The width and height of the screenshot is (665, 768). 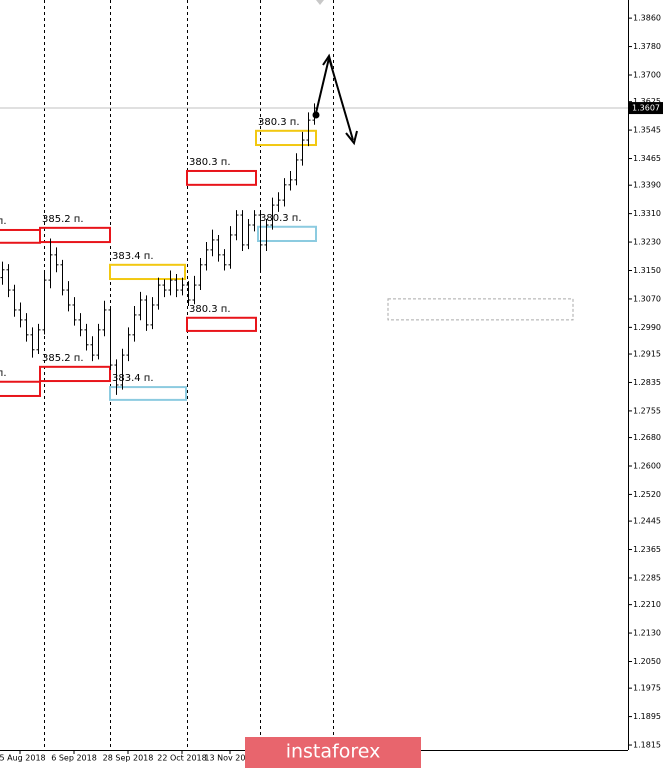 What do you see at coordinates (647, 465) in the screenshot?
I see `y-tick-label: 1.2600` at bounding box center [647, 465].